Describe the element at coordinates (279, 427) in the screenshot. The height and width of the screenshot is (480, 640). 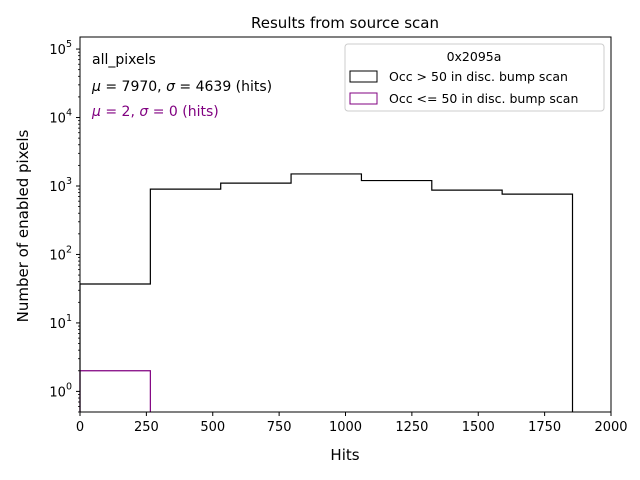
I see `x-tick-label: 750` at that location.